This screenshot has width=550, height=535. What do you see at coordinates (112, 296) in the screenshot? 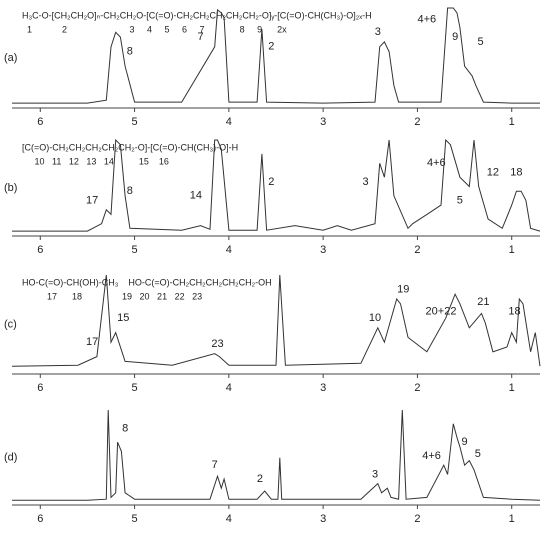
I see `structure-text: 17 18 19 20 21 22 23` at bounding box center [112, 296].